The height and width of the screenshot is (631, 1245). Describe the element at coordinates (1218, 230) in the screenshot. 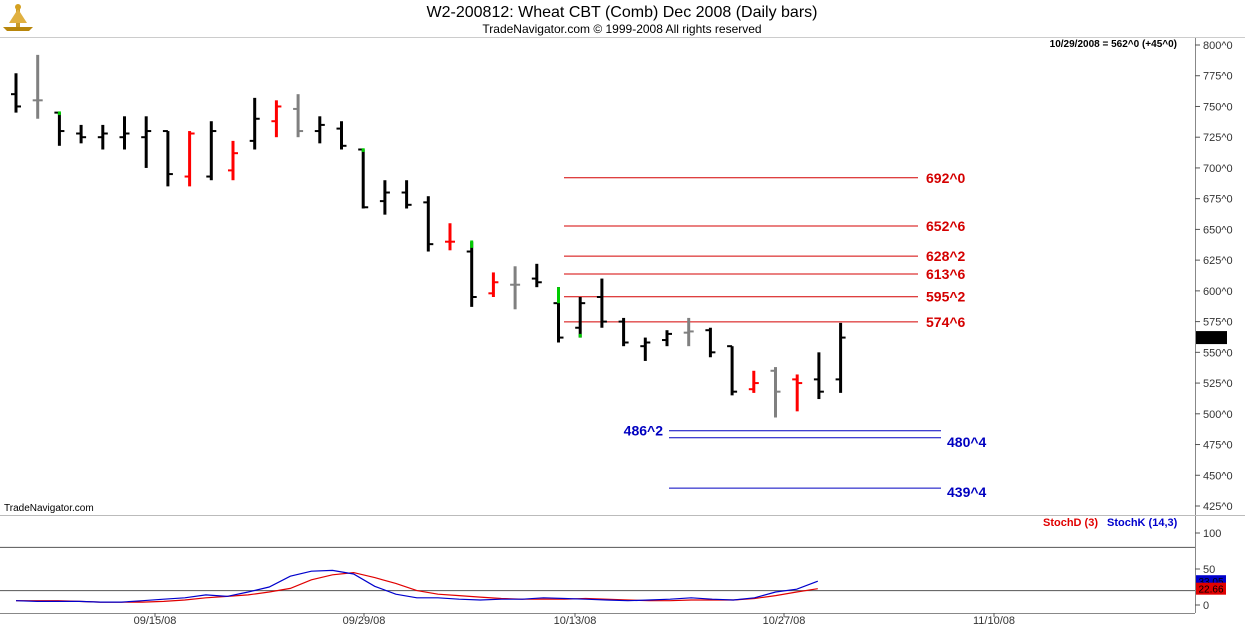

I see `price-tick-label: 650^0` at that location.